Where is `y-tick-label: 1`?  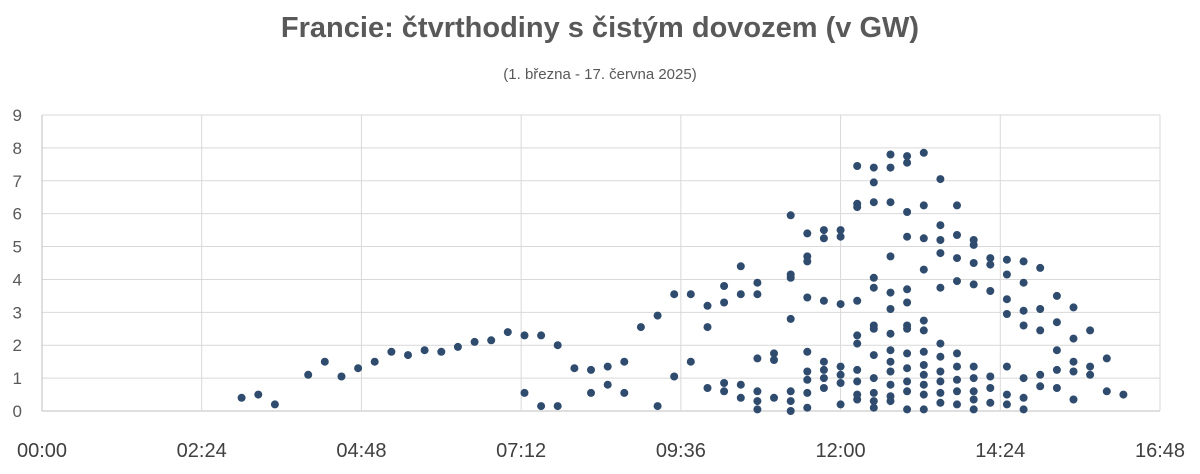 y-tick-label: 1 is located at coordinates (17, 378).